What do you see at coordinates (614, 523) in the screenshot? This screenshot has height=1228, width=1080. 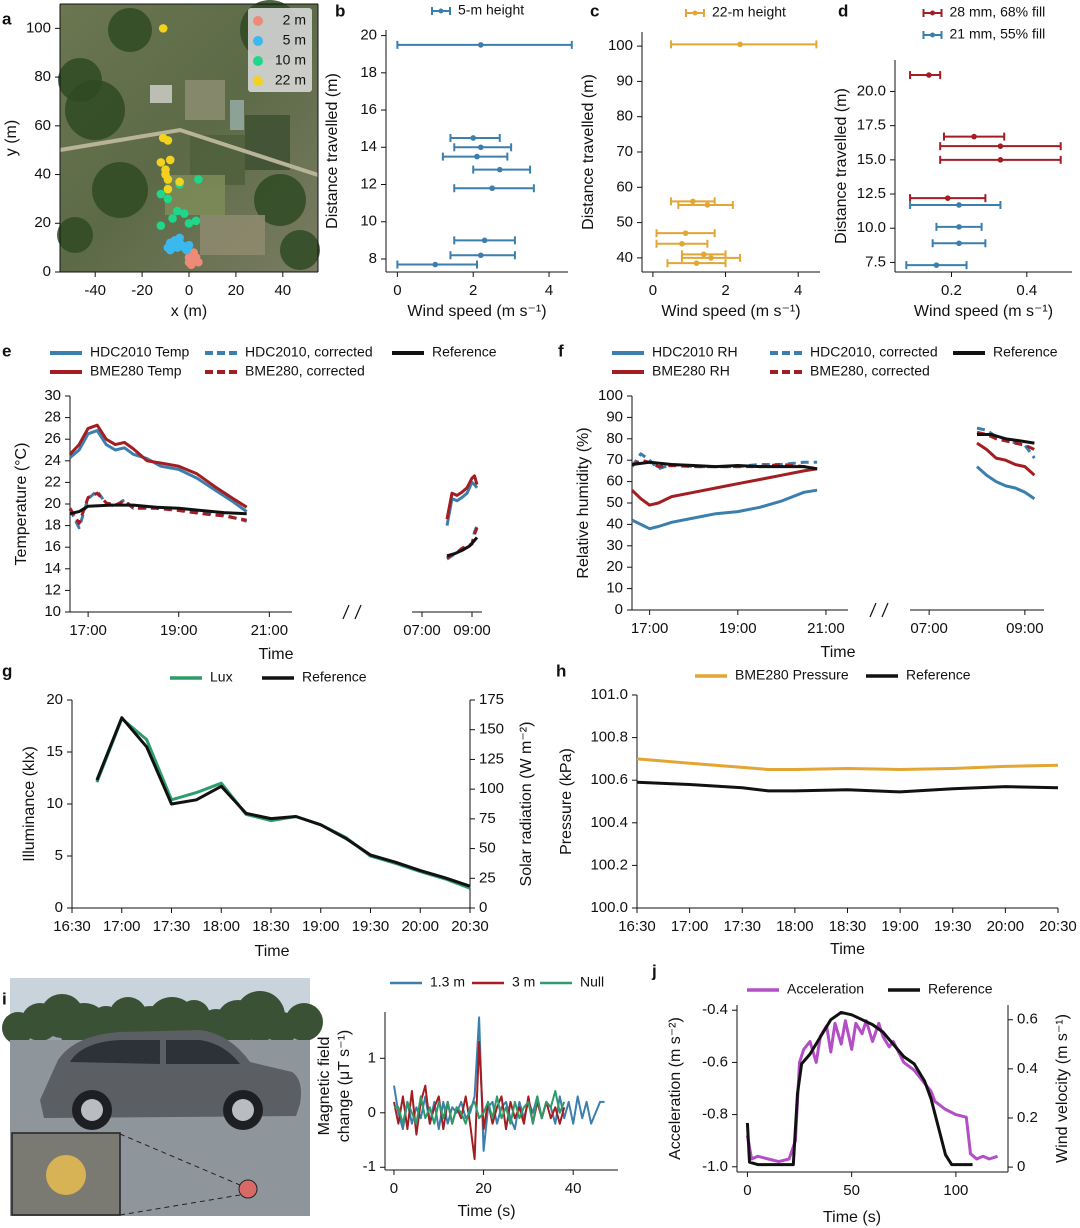 I see `y-tick-label: 40` at bounding box center [614, 523].